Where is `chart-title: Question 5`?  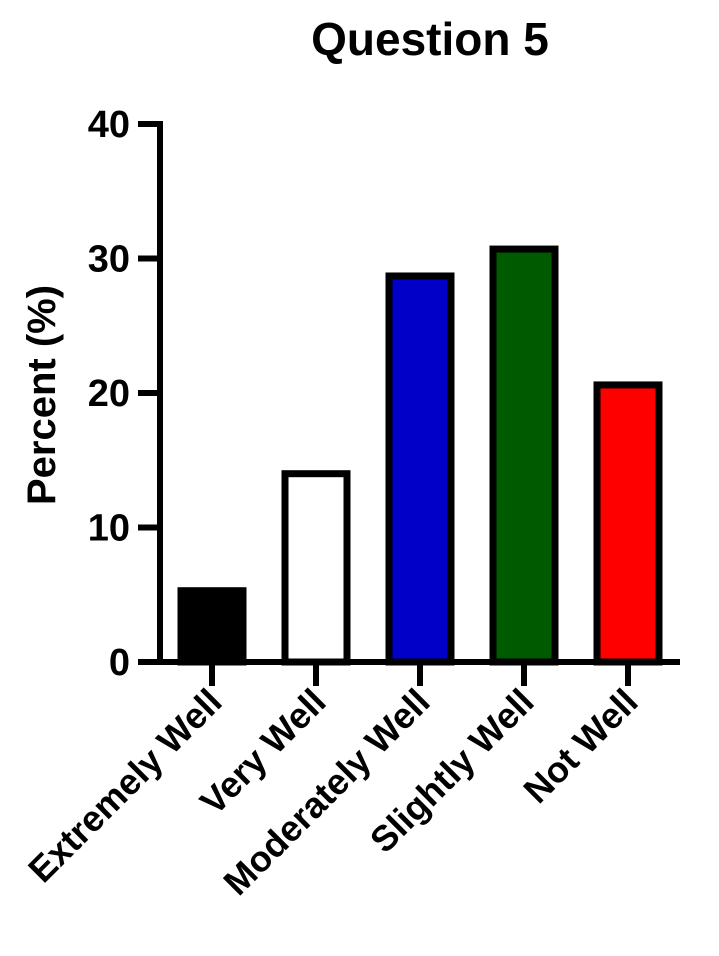 chart-title: Question 5 is located at coordinates (430, 39).